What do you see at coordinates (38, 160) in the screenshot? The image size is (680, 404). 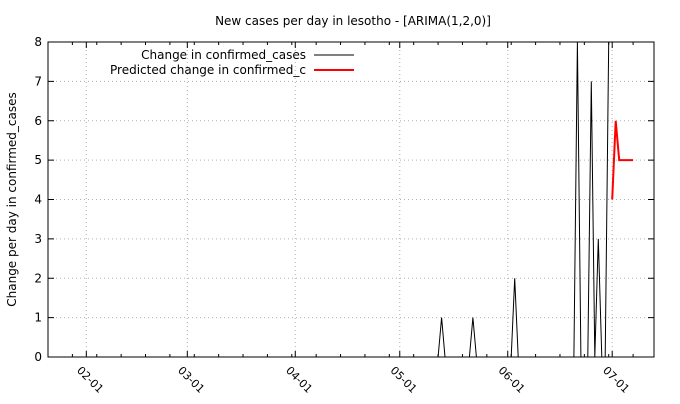 I see `y-tick-label: 5` at bounding box center [38, 160].